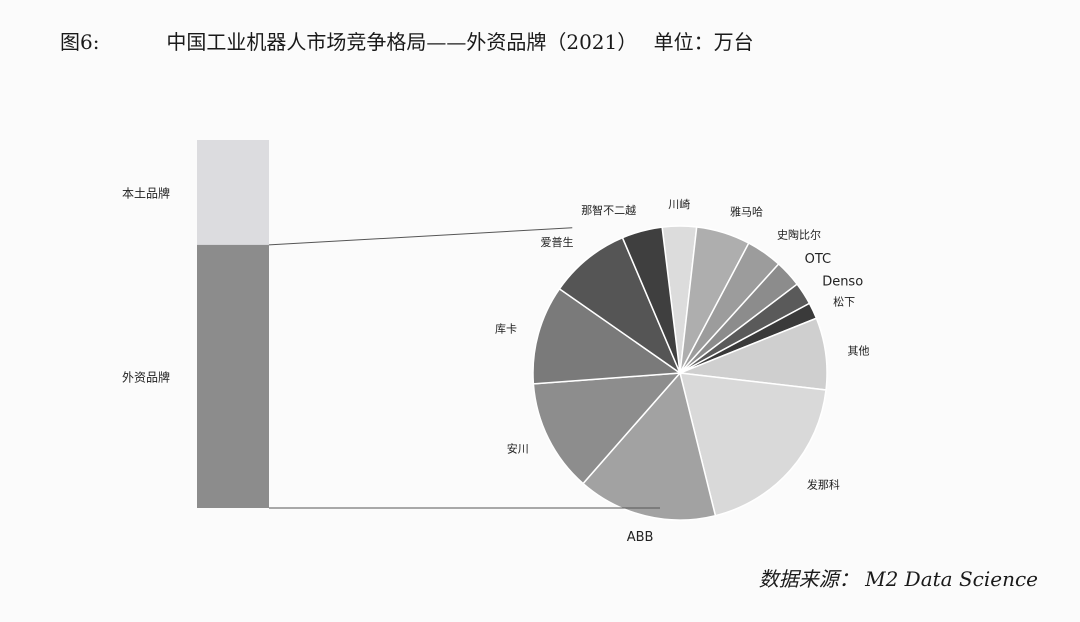 Image resolution: width=1080 pixels, height=622 pixels. I want to click on pie-label-8: ABB, so click(640, 537).